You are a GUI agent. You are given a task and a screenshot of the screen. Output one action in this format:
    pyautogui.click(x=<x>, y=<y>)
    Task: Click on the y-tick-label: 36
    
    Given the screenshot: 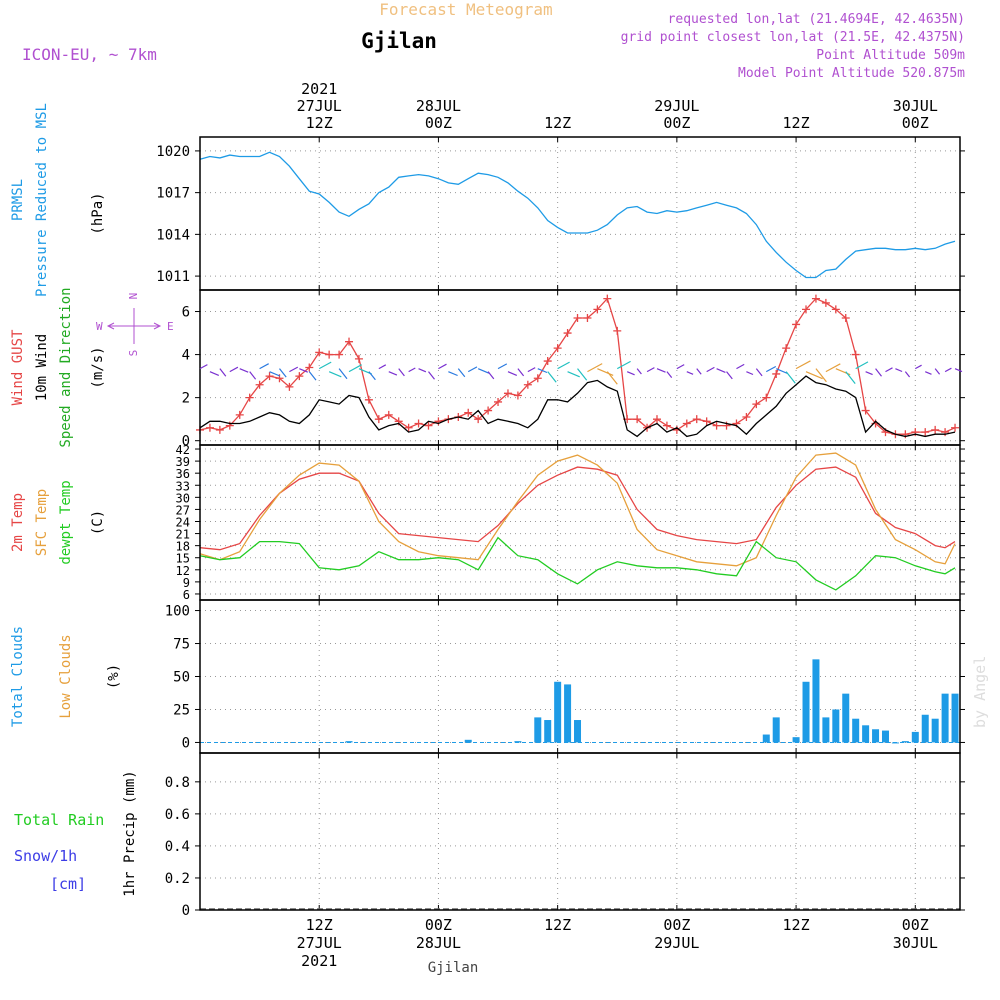 What is the action you would take?
    pyautogui.click(x=183, y=474)
    